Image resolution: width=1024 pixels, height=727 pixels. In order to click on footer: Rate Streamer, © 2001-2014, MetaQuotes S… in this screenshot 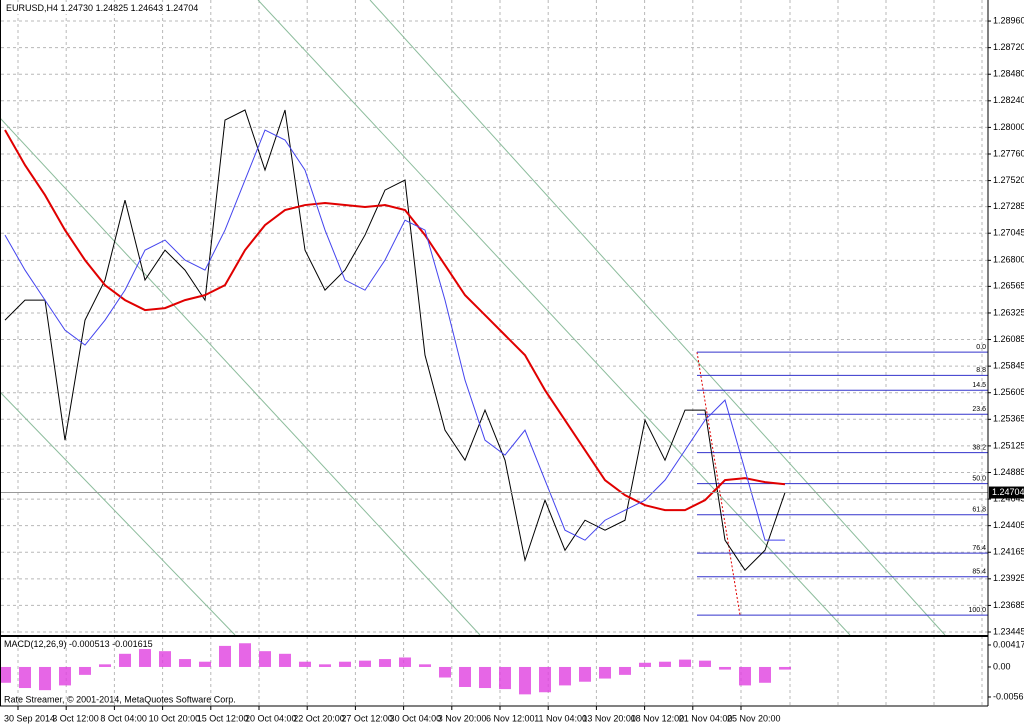, I will do `click(120, 699)`.